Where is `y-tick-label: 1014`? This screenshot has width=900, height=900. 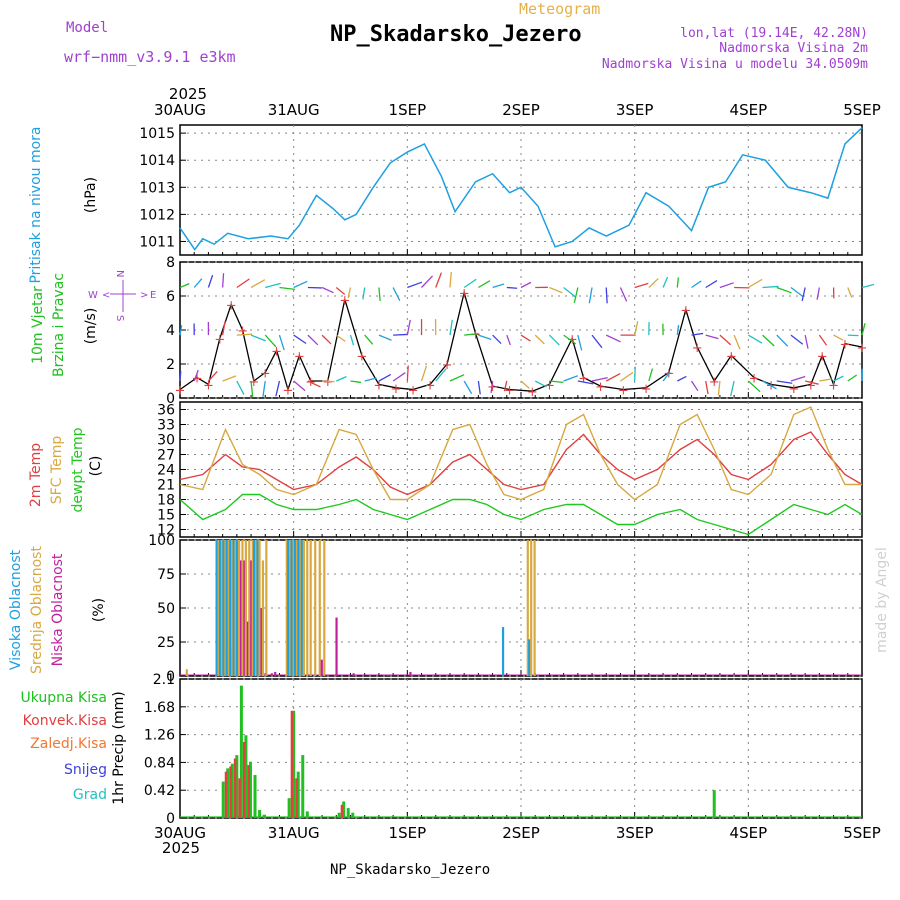 y-tick-label: 1014 is located at coordinates (157, 161).